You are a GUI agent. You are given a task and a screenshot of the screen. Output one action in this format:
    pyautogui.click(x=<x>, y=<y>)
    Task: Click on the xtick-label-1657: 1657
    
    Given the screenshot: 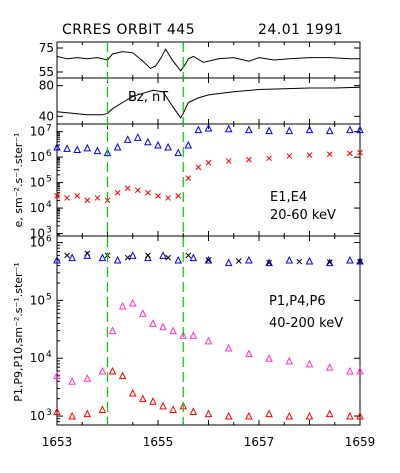 What is the action you would take?
    pyautogui.click(x=259, y=442)
    